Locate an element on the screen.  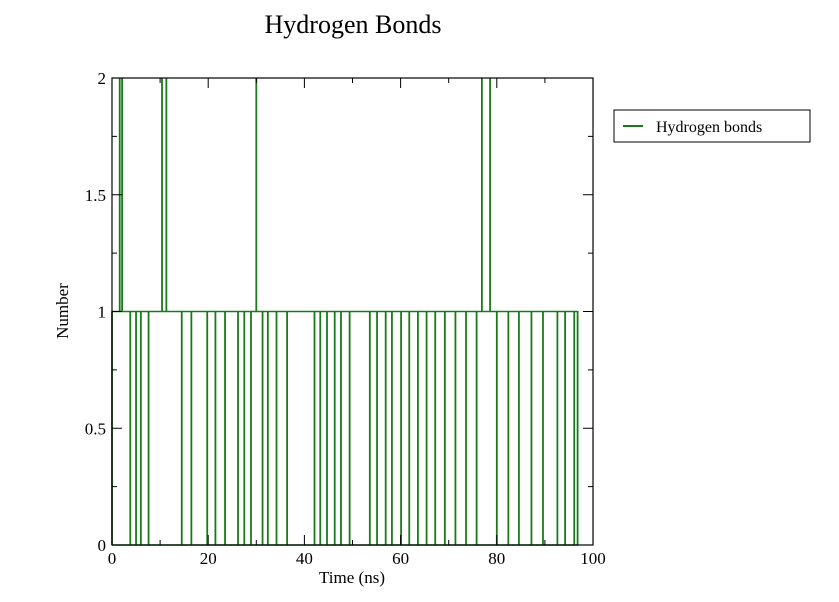
legend: Hydrogen bonds is located at coordinates (712, 126).